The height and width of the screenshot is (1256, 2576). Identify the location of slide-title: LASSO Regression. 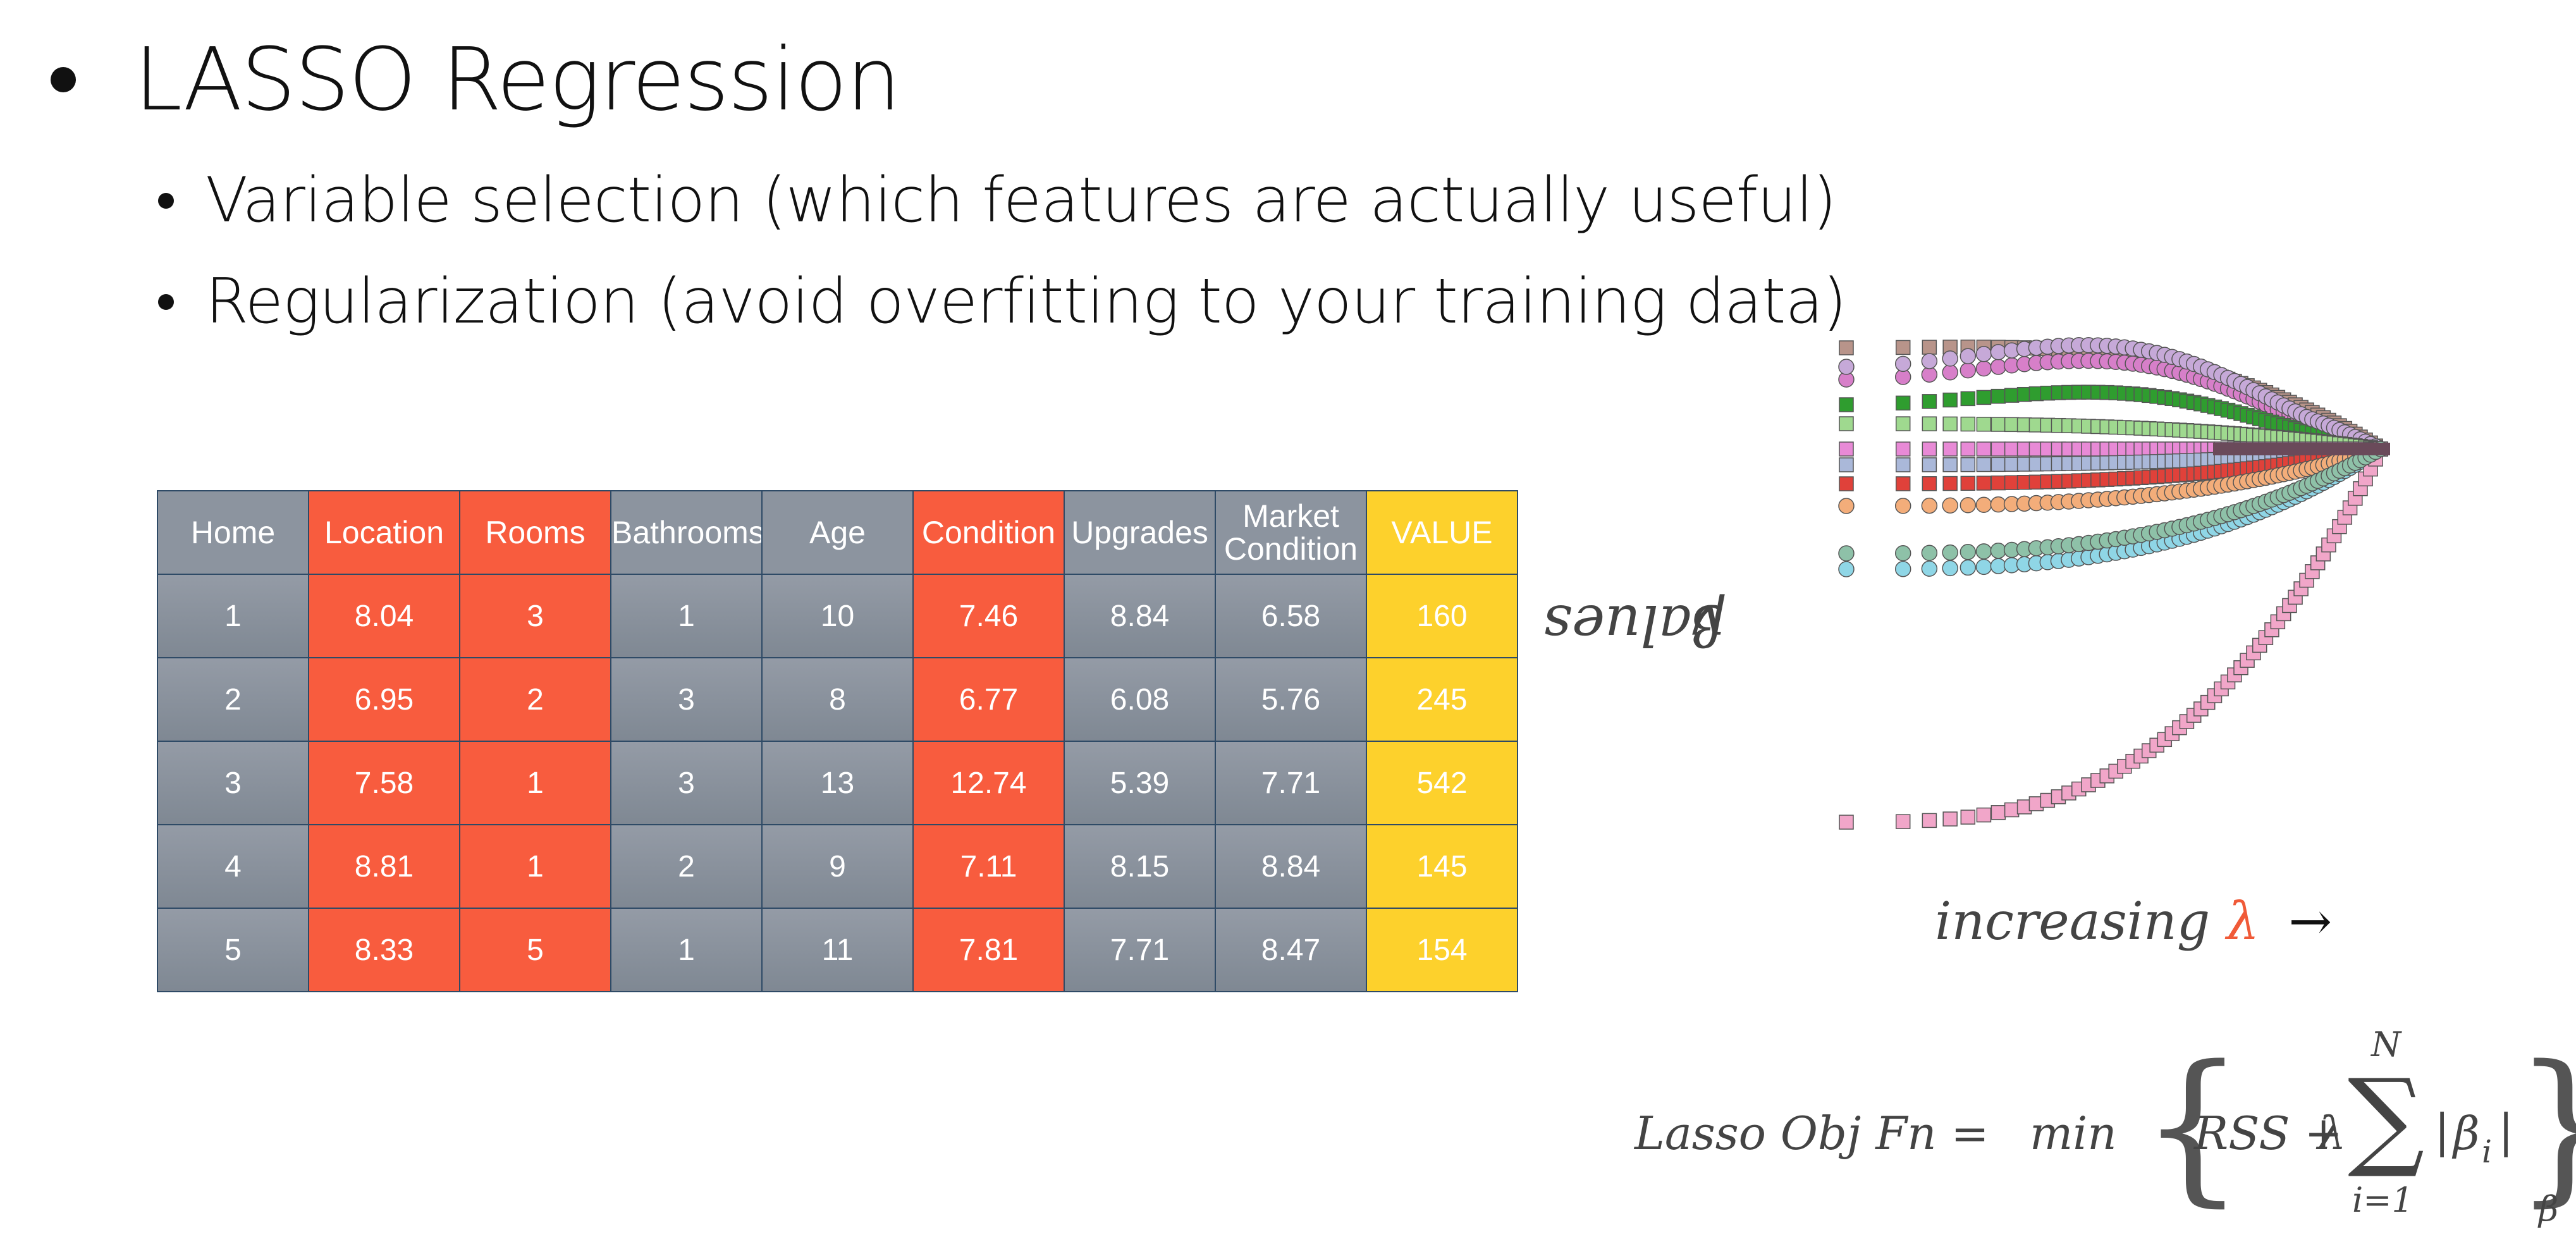
(476, 80).